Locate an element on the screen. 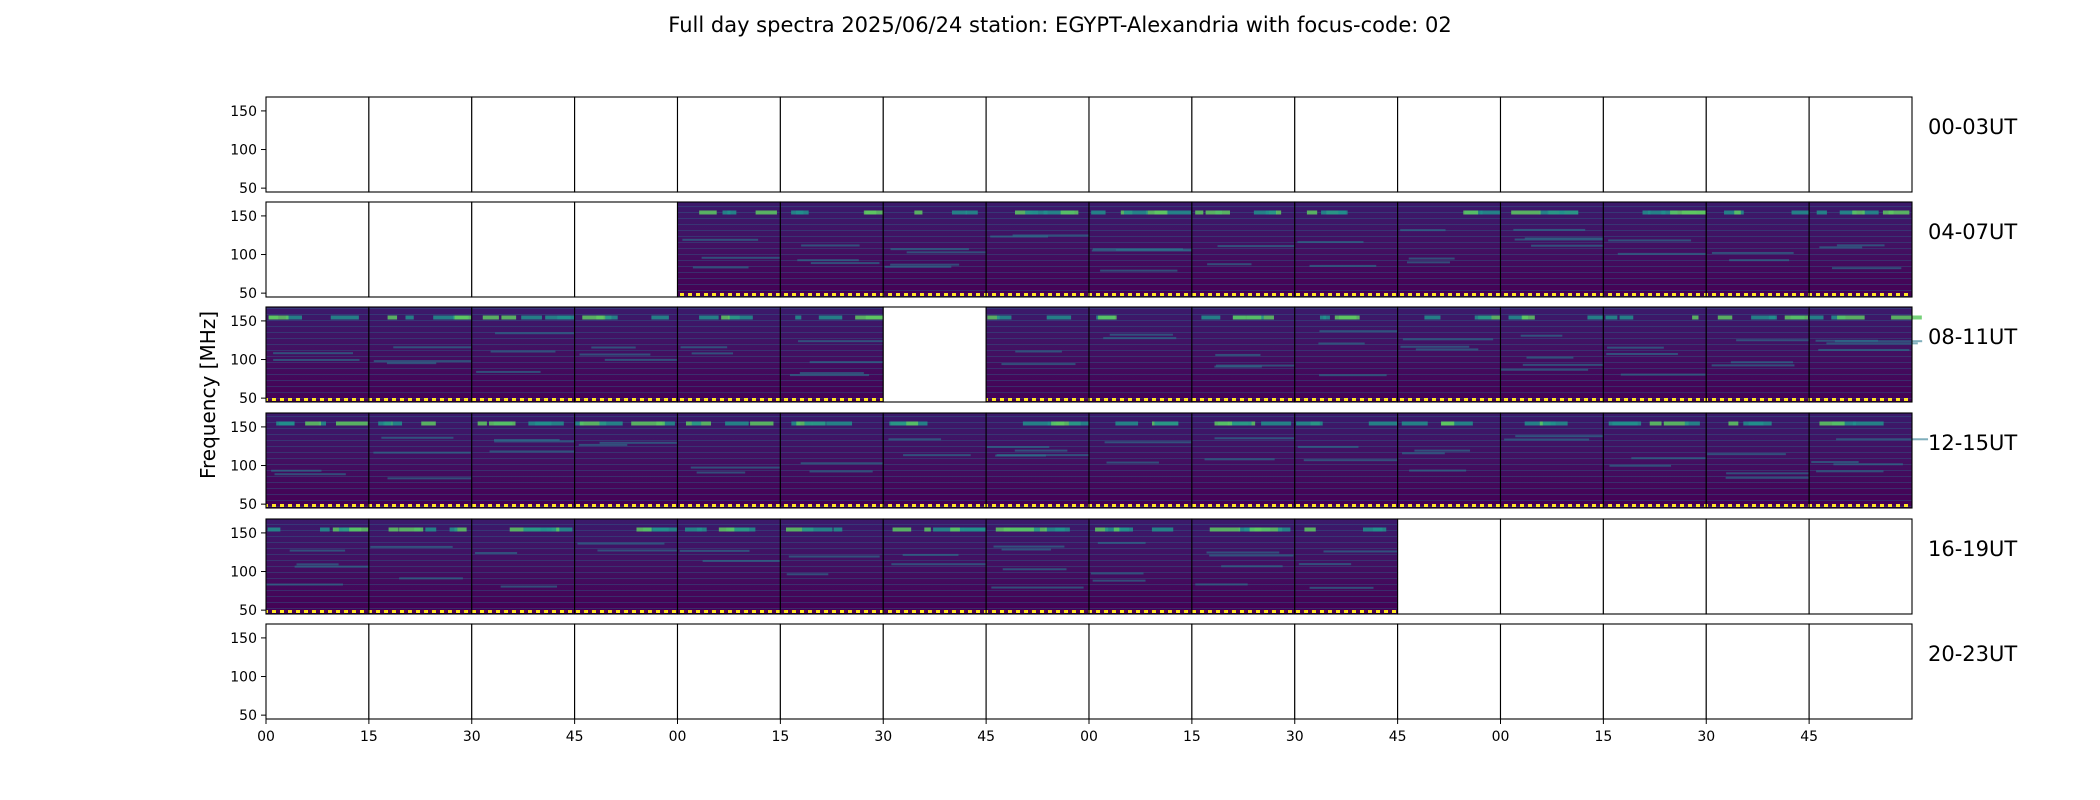 This screenshot has width=2100, height=800. spectra-row: 50 100 150 00-03UT is located at coordinates (1123, 146).